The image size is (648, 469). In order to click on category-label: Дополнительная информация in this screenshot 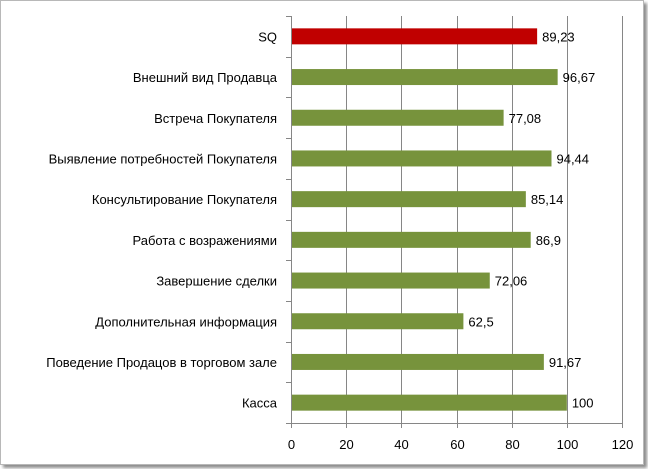, I will do `click(186, 321)`.